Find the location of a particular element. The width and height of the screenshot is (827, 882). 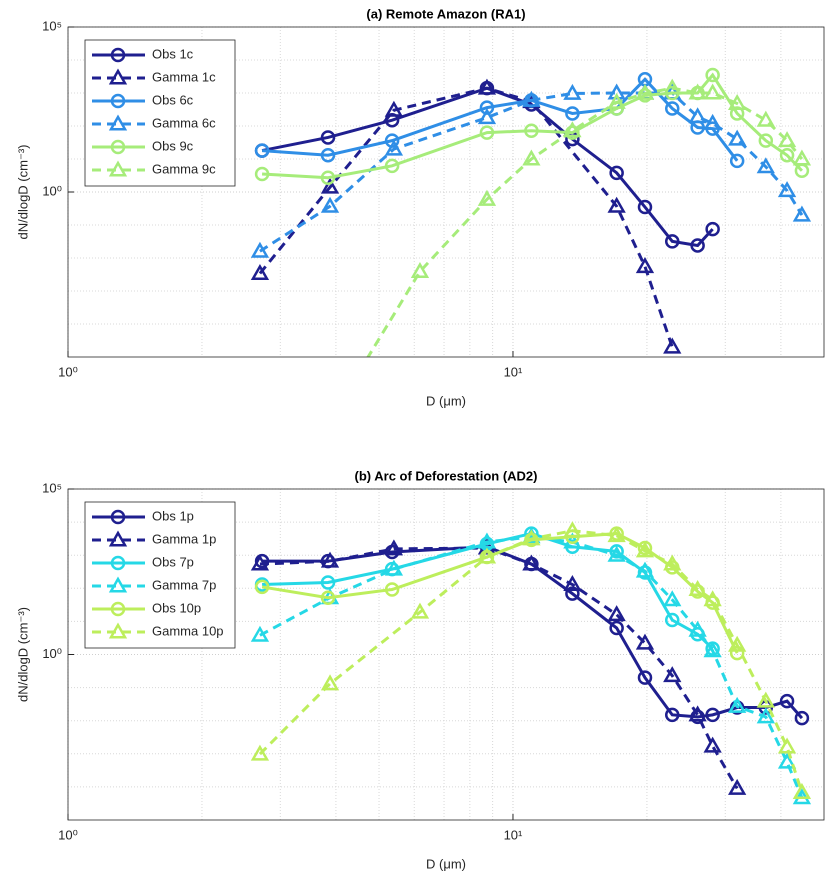

legend-label: Obs 10p is located at coordinates (176, 607).